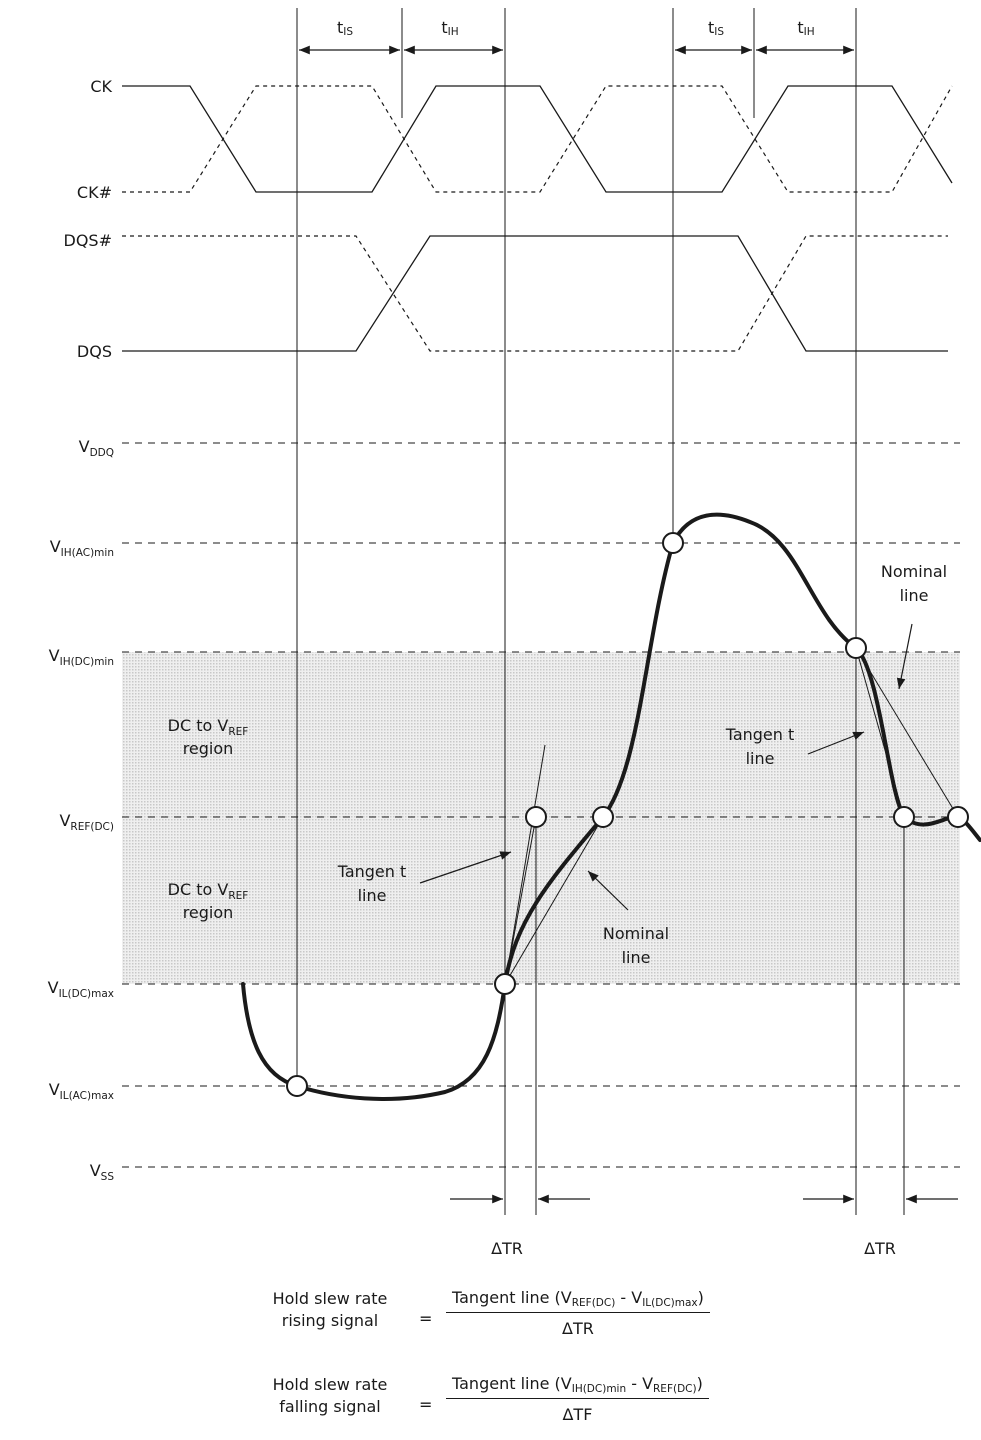 The height and width of the screenshot is (1440, 981). I want to click on marker-vref-nominal-right, so click(958, 817).